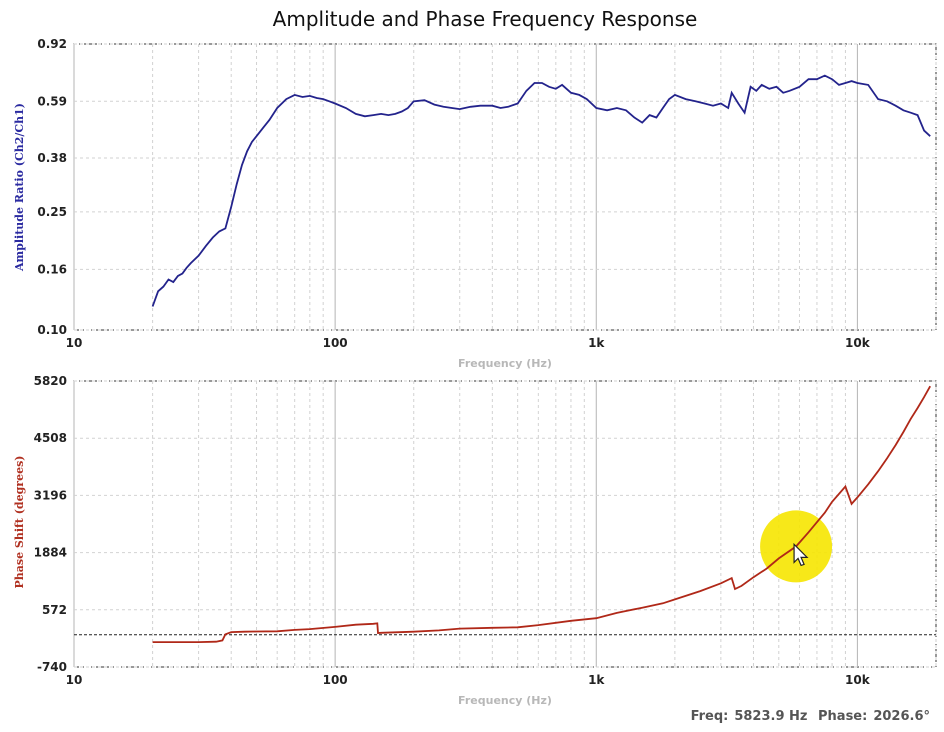 This screenshot has height=732, width=944. What do you see at coordinates (468, 343) in the screenshot?
I see `amplitude-x-ticks: 10 100 1k 10k` at bounding box center [468, 343].